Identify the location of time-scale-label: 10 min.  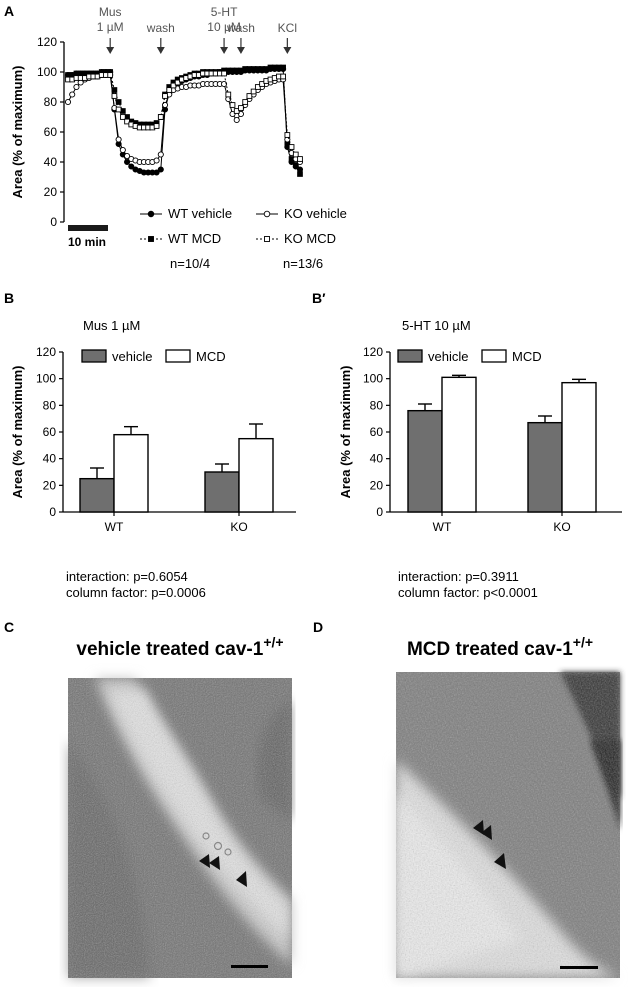
(87, 242).